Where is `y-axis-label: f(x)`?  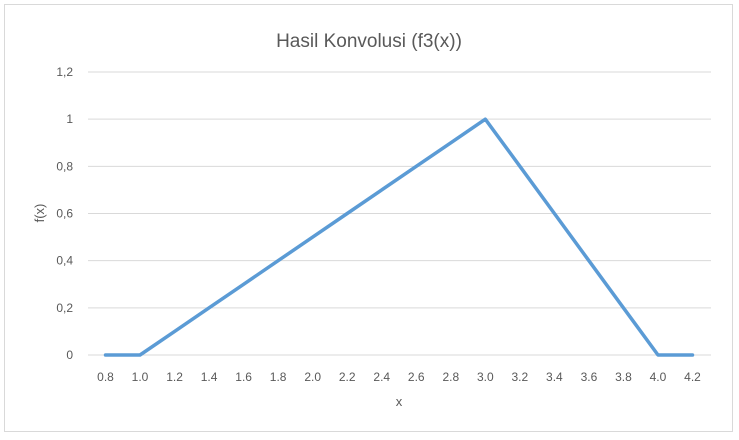
y-axis-label: f(x) is located at coordinates (39, 213).